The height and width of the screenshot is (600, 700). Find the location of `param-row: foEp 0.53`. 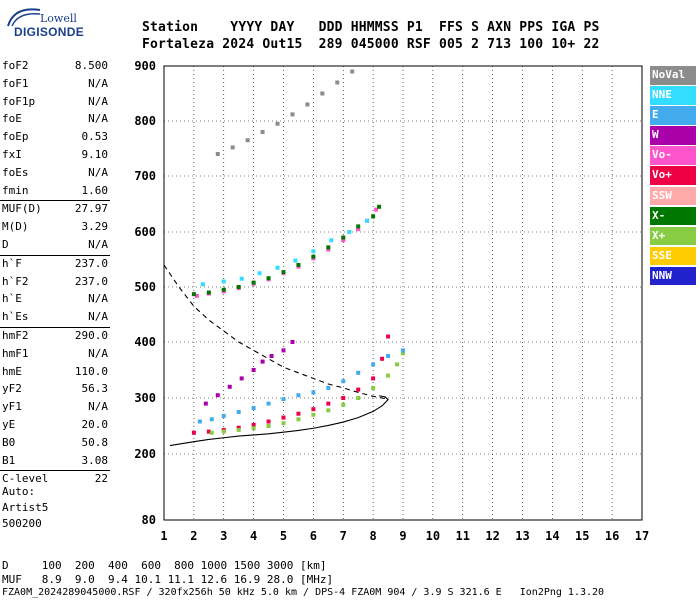

param-row: foEp 0.53 is located at coordinates (55, 138).